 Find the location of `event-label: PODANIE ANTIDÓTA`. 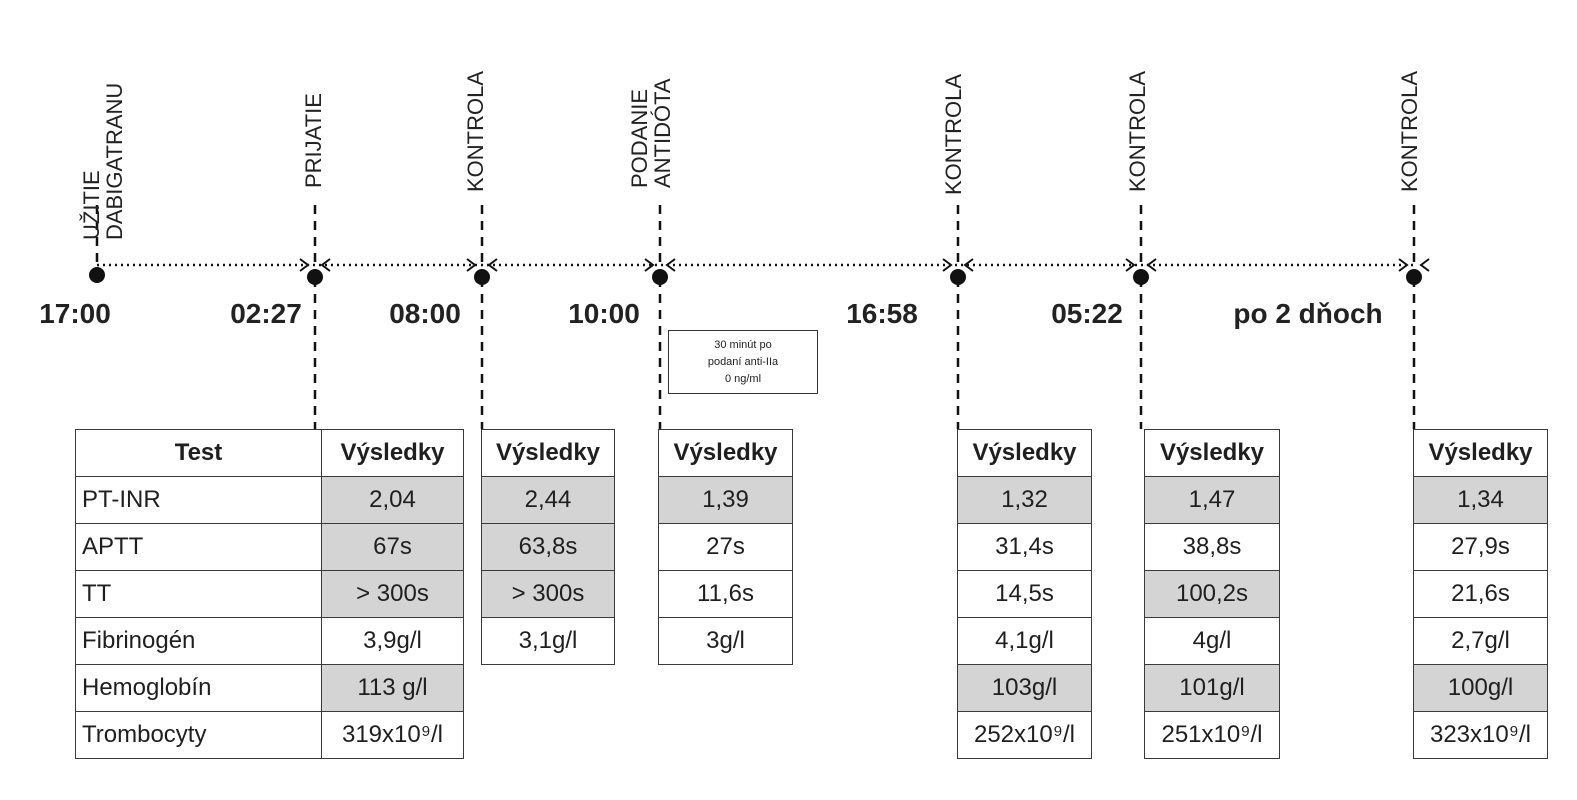

event-label: PODANIE ANTIDÓTA is located at coordinates (651, 133).